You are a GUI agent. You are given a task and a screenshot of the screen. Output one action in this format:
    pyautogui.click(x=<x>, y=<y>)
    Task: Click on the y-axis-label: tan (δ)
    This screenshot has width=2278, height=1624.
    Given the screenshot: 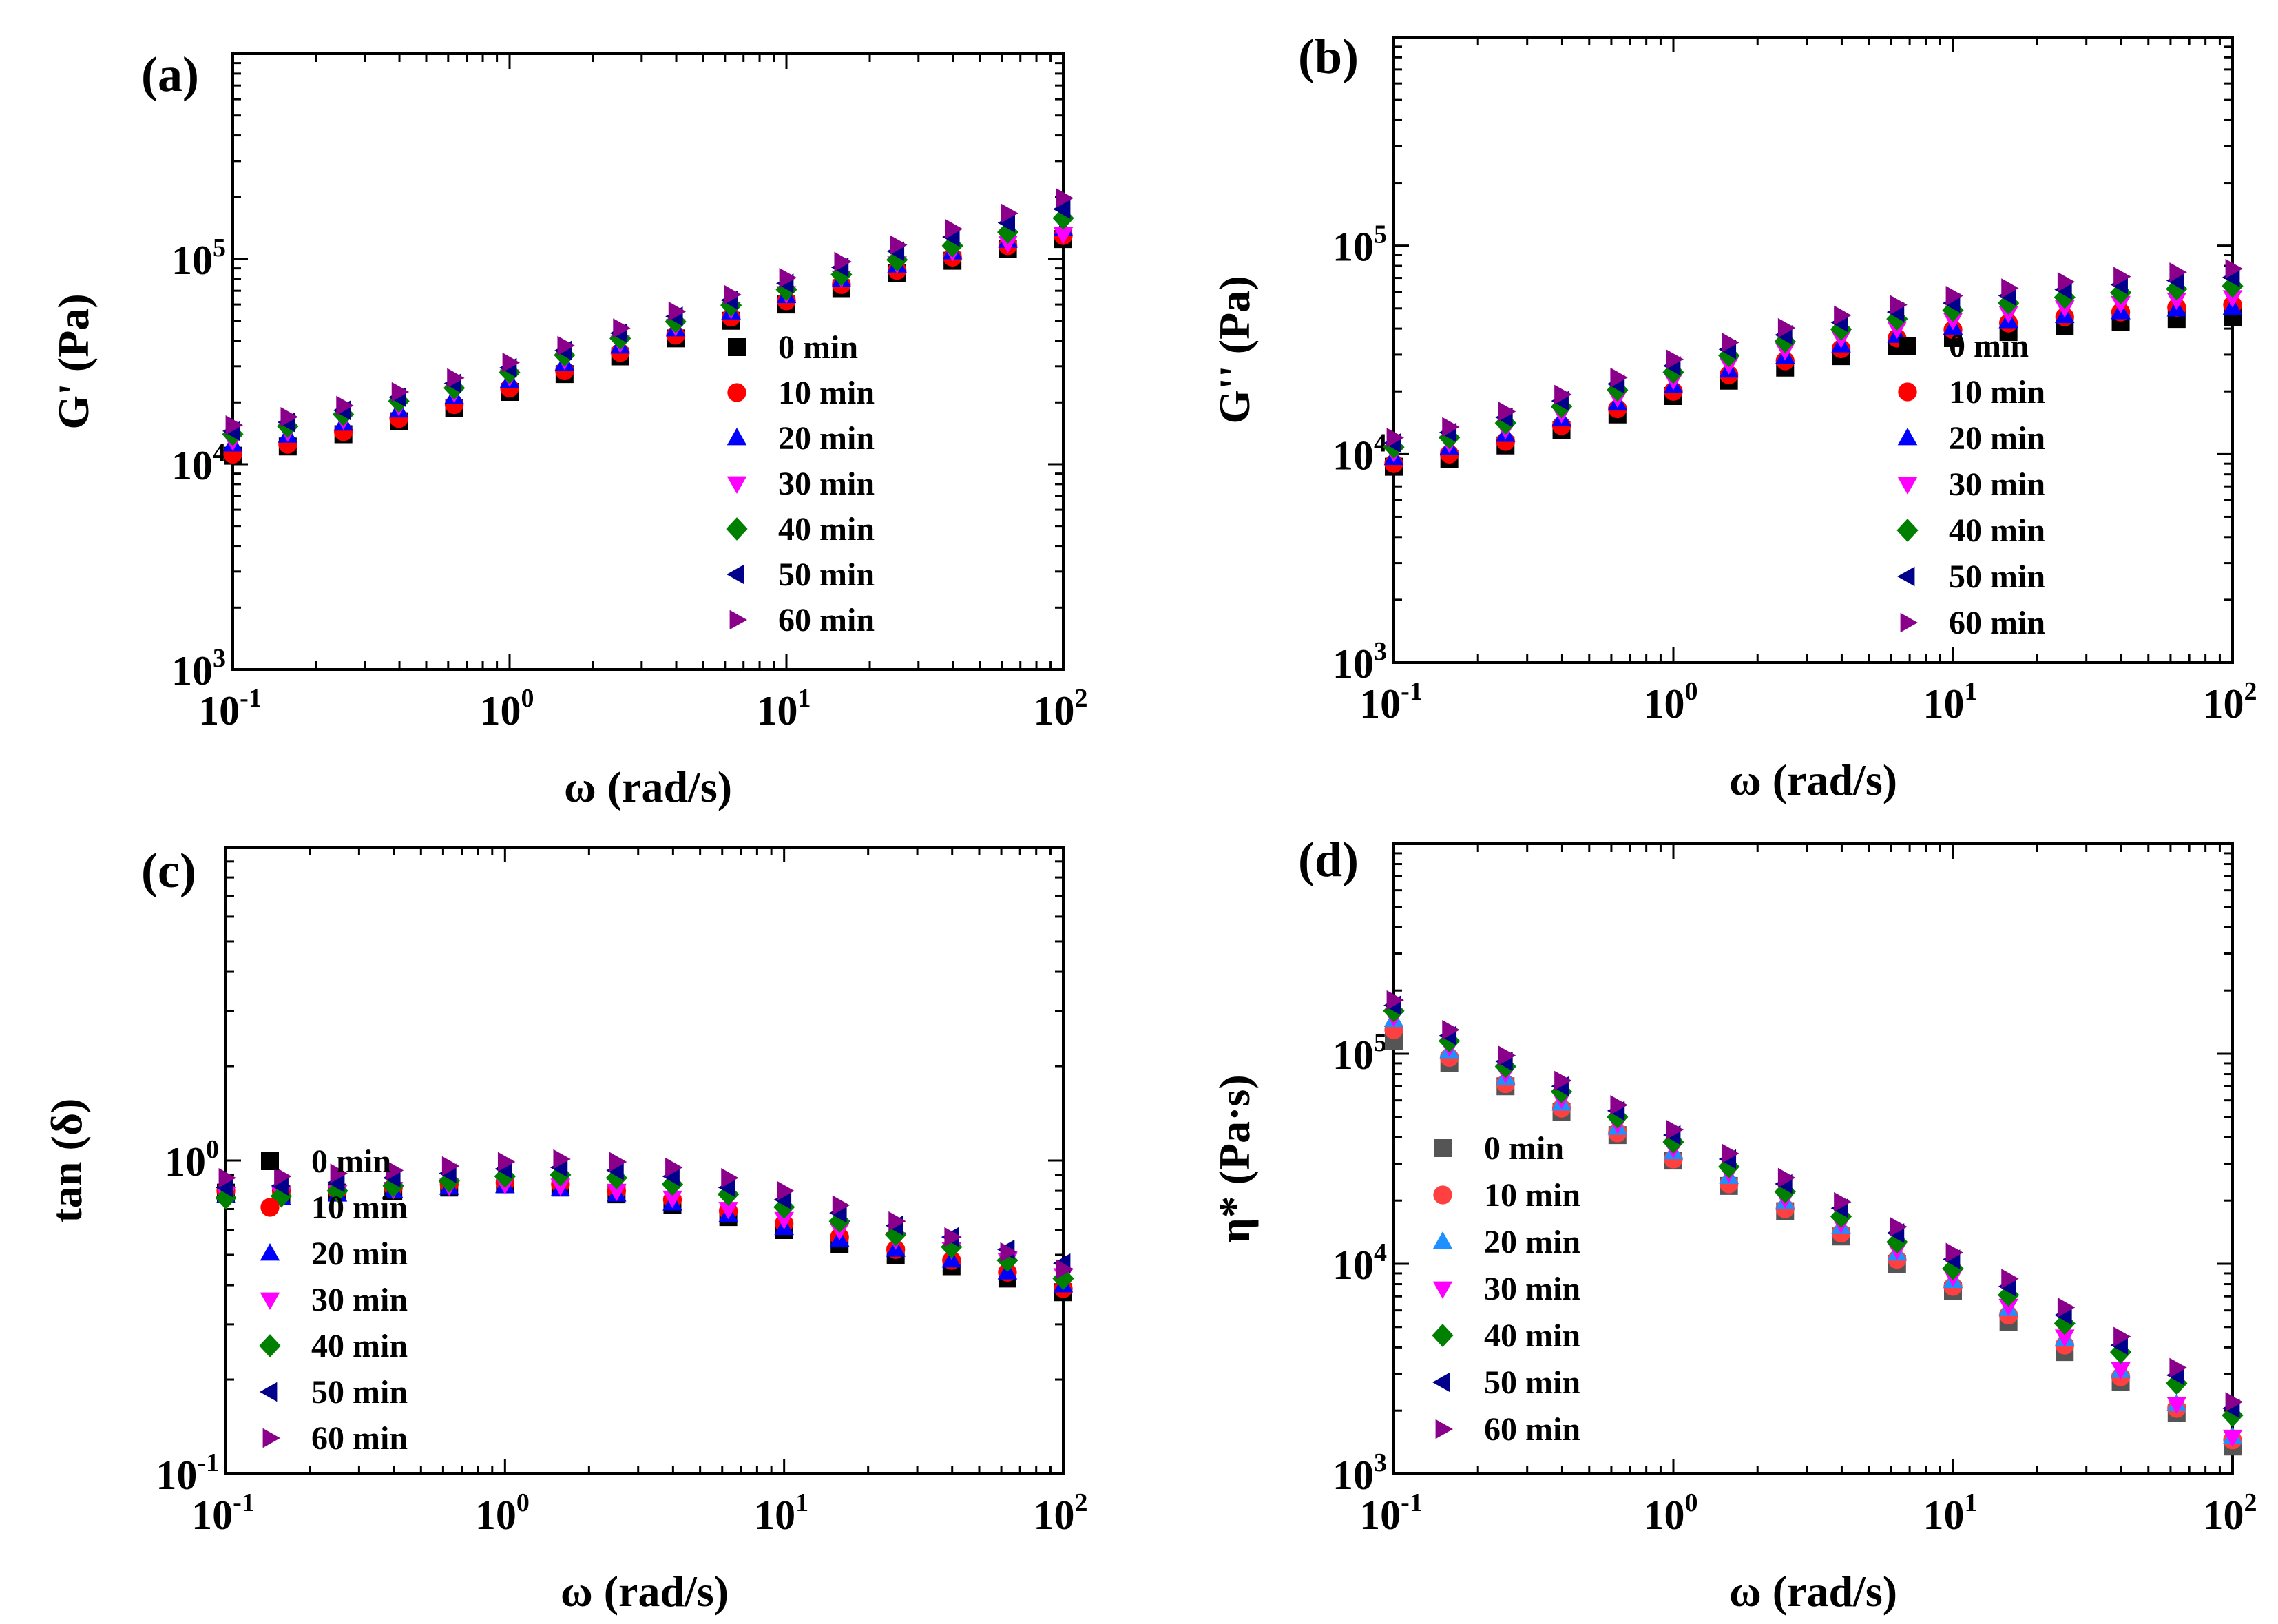 What is the action you would take?
    pyautogui.click(x=66, y=1161)
    